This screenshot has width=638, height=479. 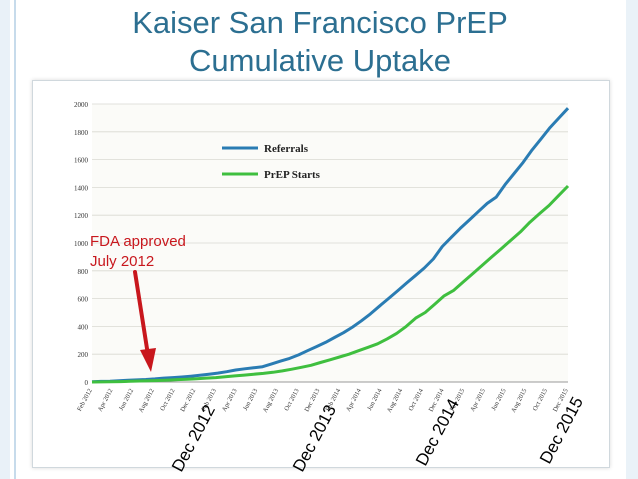 What do you see at coordinates (519, 401) in the screenshot?
I see `x-tick-label: Aug 2015` at bounding box center [519, 401].